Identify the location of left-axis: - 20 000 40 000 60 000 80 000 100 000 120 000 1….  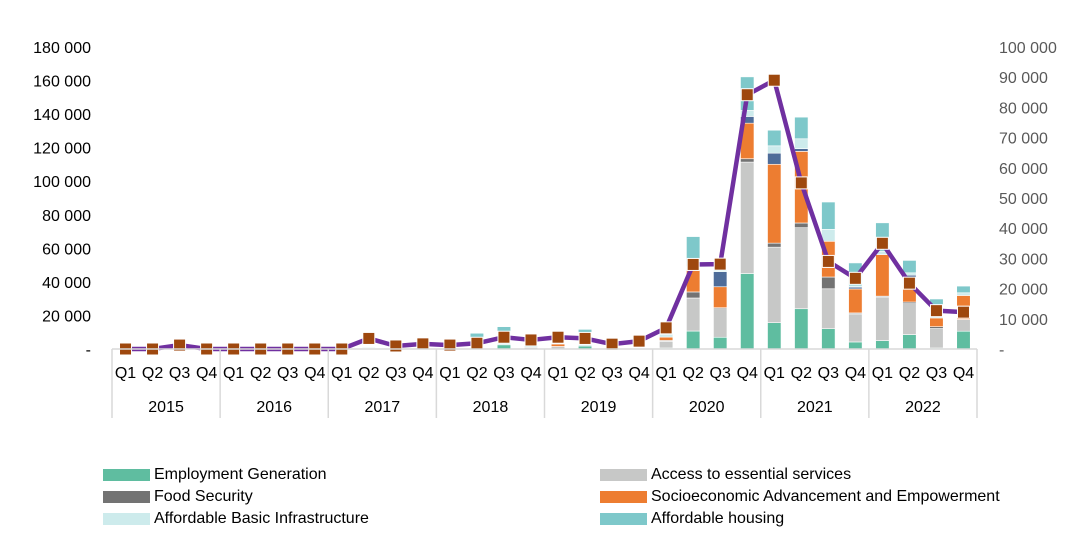
(62, 199).